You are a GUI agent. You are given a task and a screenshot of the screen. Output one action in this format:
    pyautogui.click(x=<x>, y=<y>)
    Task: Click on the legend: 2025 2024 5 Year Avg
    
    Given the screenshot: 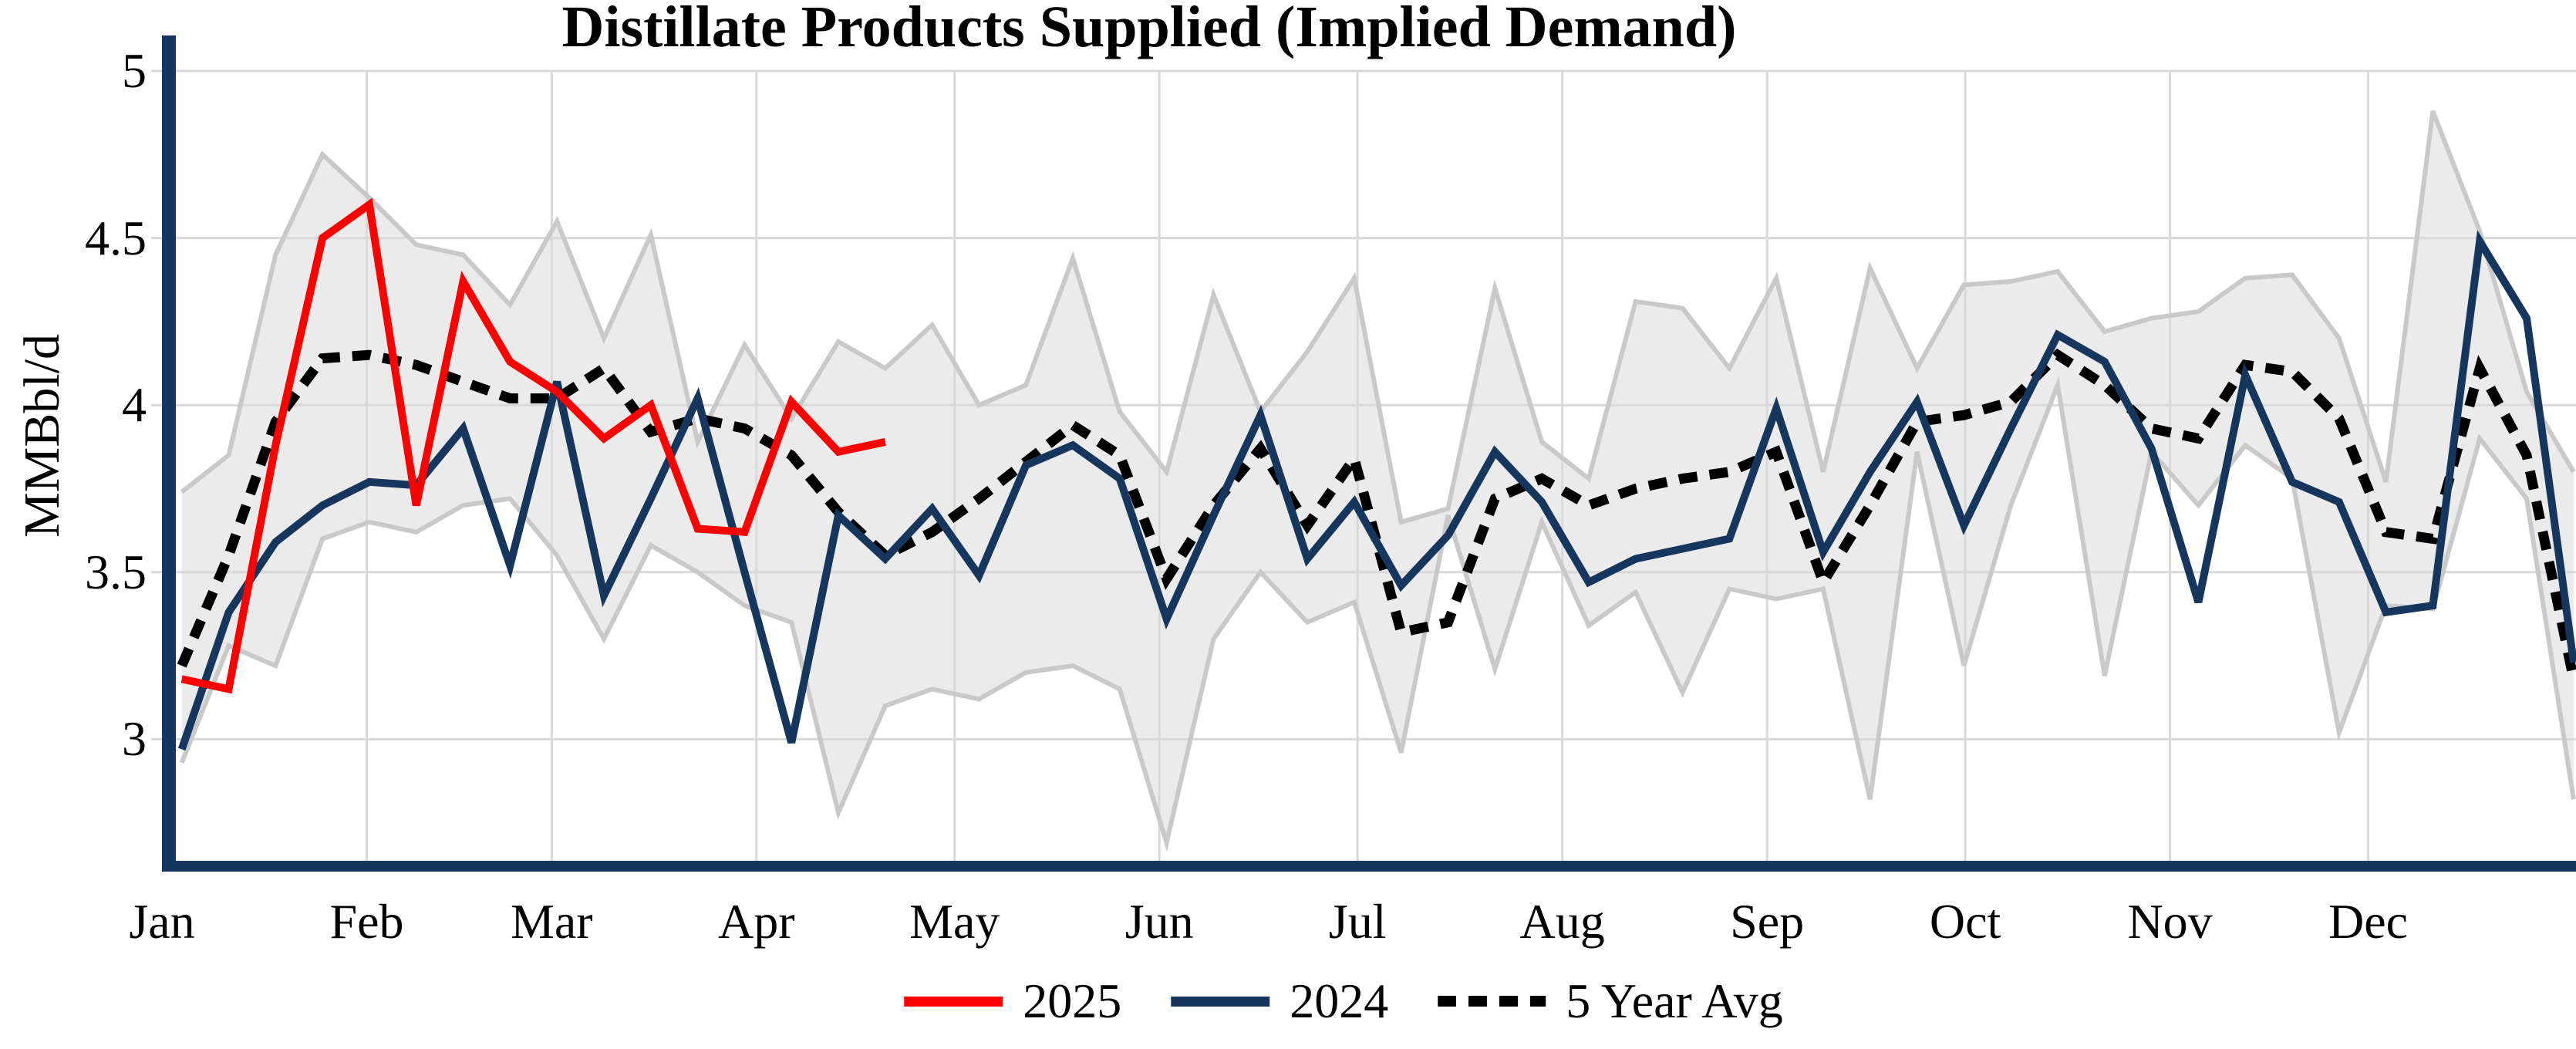 What is the action you would take?
    pyautogui.click(x=1343, y=1001)
    